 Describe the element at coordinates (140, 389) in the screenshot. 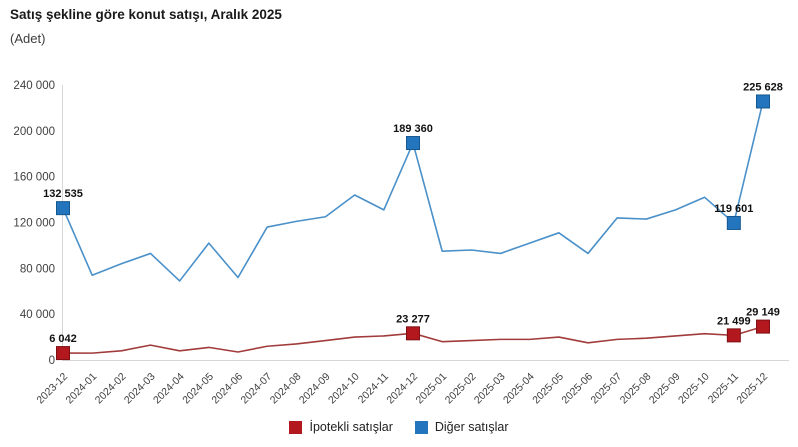

I see `x-tick-label: 2024-03` at that location.